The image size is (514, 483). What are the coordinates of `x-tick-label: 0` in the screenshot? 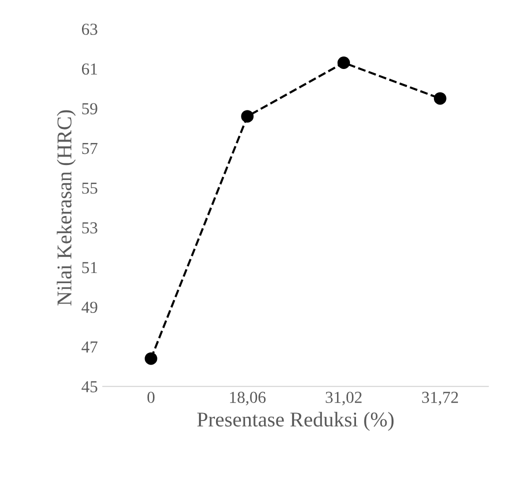 It's located at (151, 397).